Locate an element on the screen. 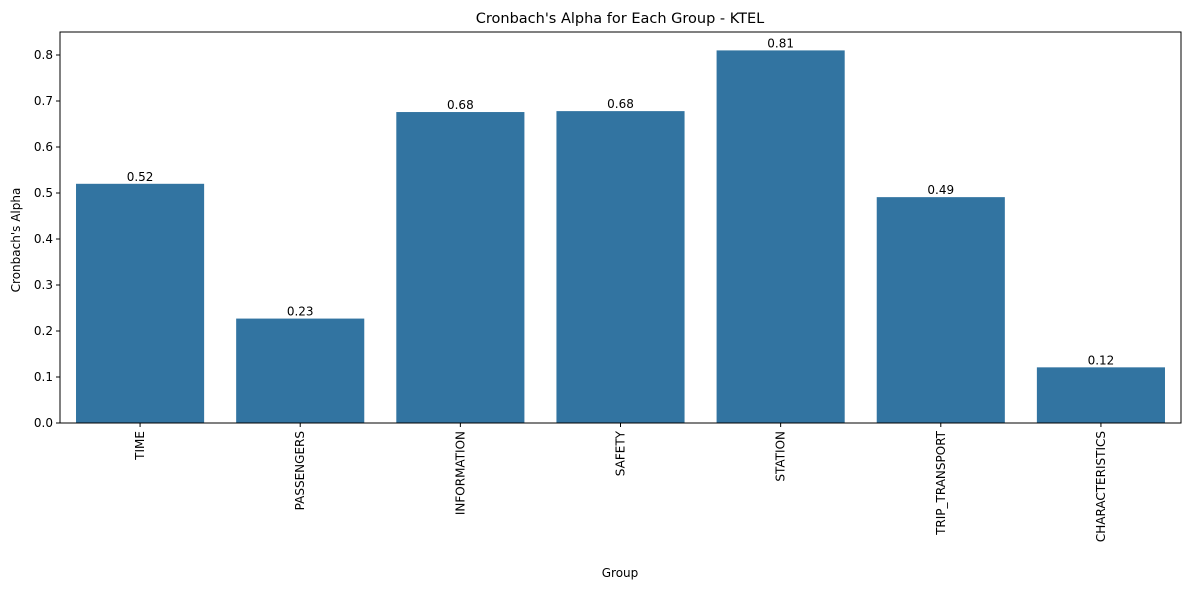 The image size is (1189, 590). y-axis-label: Cronbach's Alpha is located at coordinates (16, 240).